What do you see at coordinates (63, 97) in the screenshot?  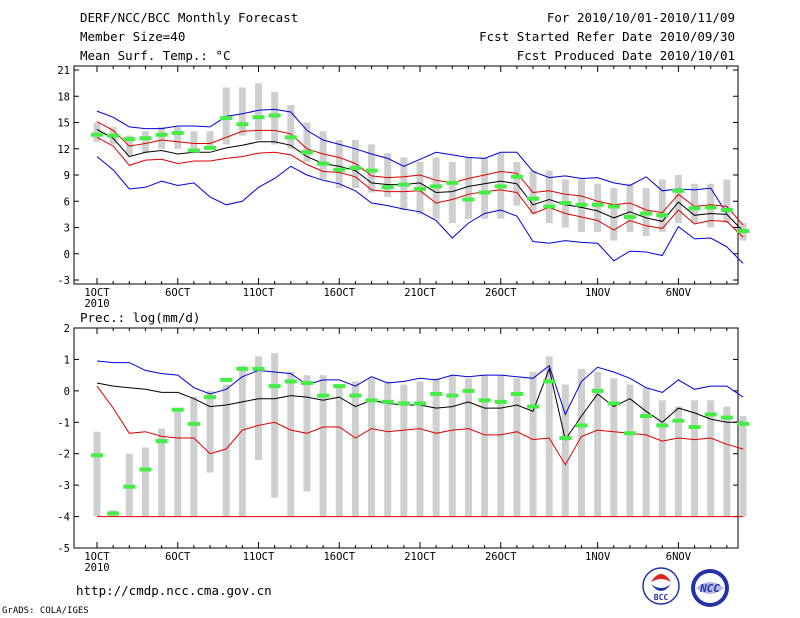 I see `temp-ytick-label: 18` at bounding box center [63, 97].